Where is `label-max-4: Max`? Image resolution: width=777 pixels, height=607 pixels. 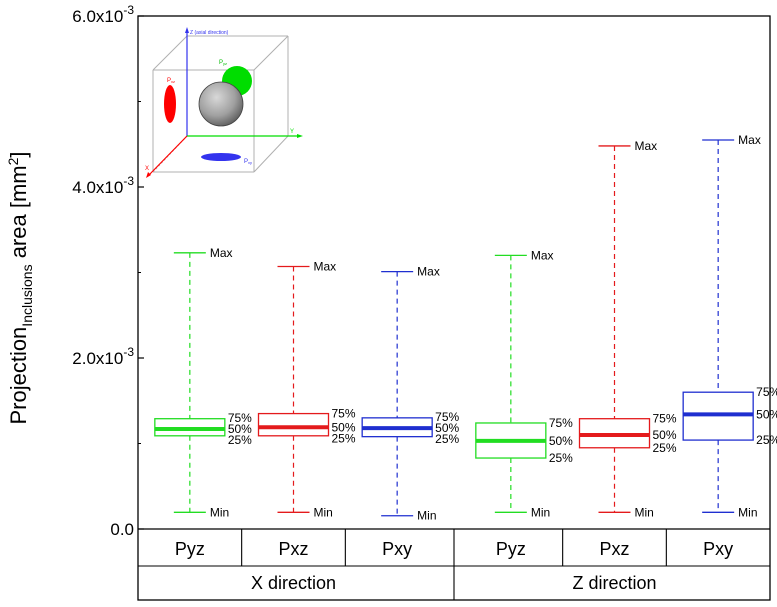
label-max-4: Max is located at coordinates (646, 146).